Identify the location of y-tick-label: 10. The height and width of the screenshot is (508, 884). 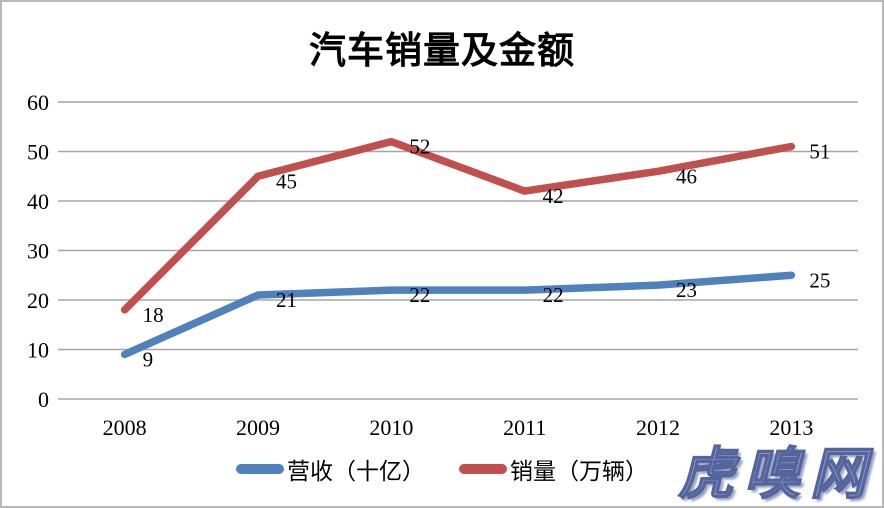
(38, 350).